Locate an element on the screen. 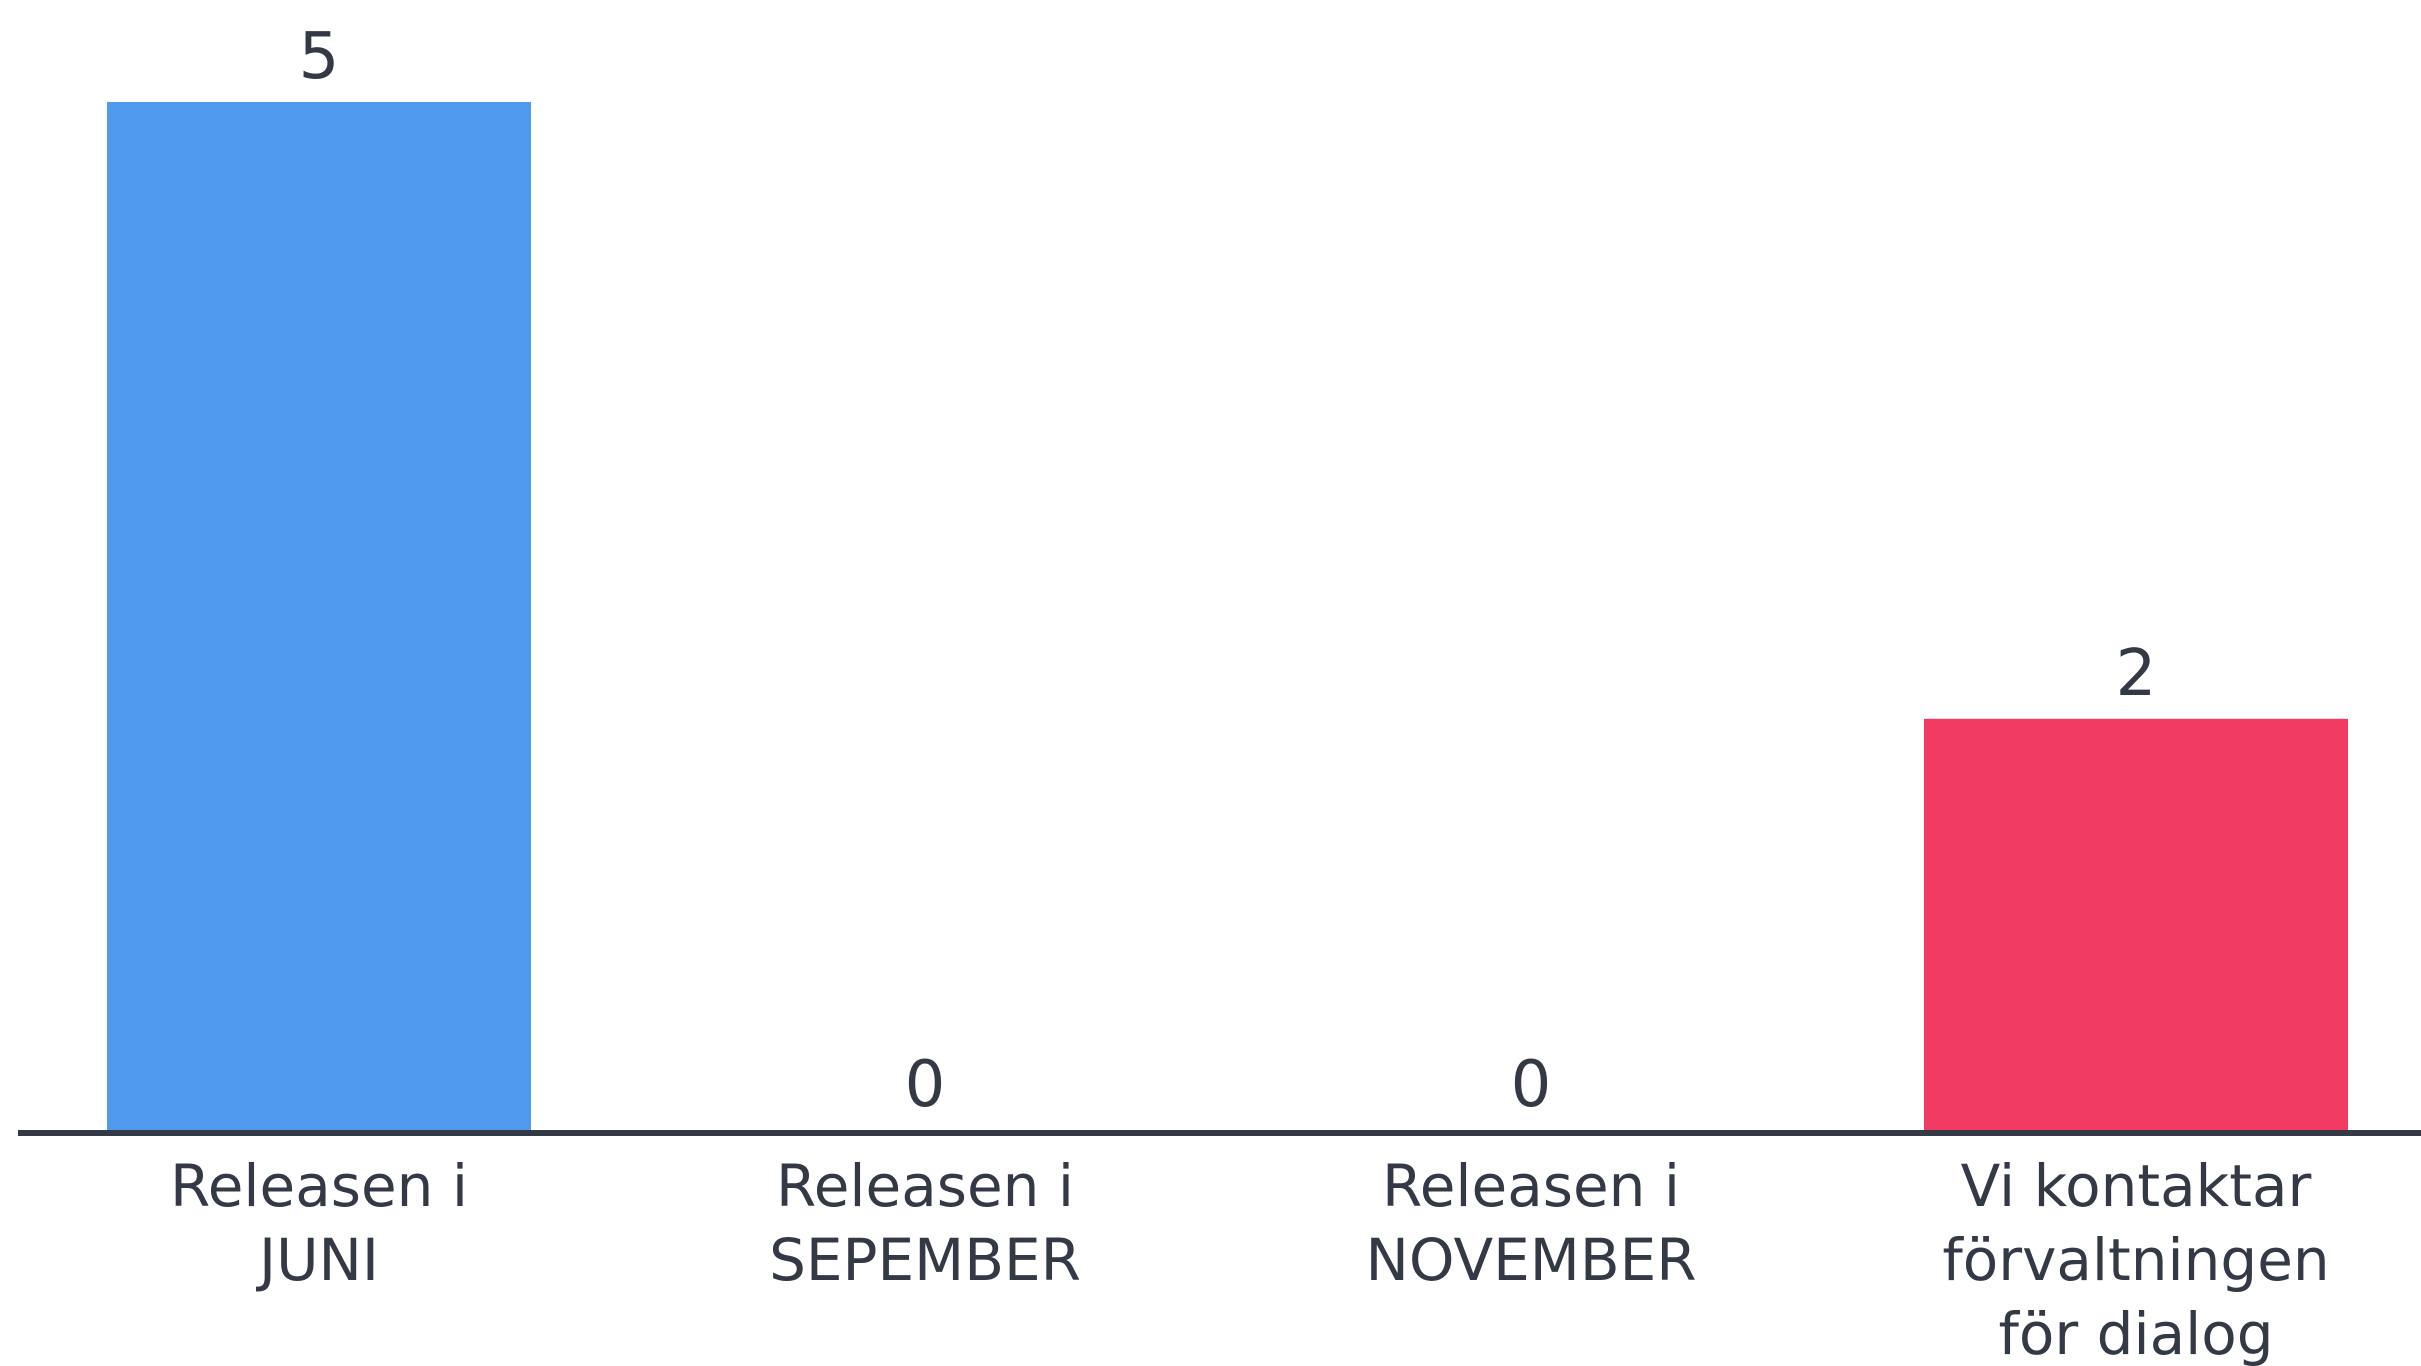 The height and width of the screenshot is (1366, 2421). category-label-4-line-3: för dialog is located at coordinates (2135, 1333).